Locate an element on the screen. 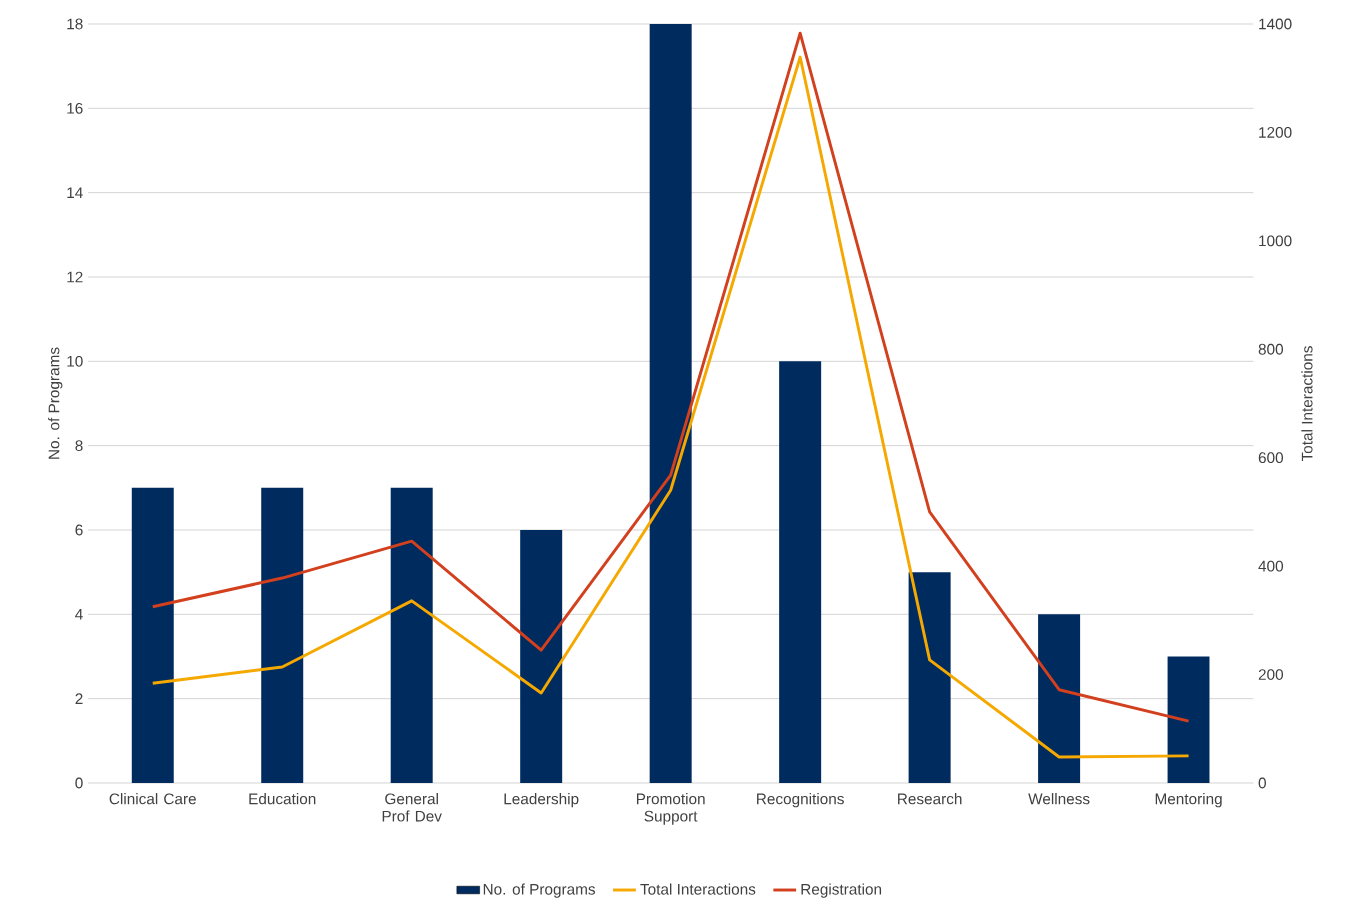  x-tick-label: General Prof Dev is located at coordinates (412, 807).